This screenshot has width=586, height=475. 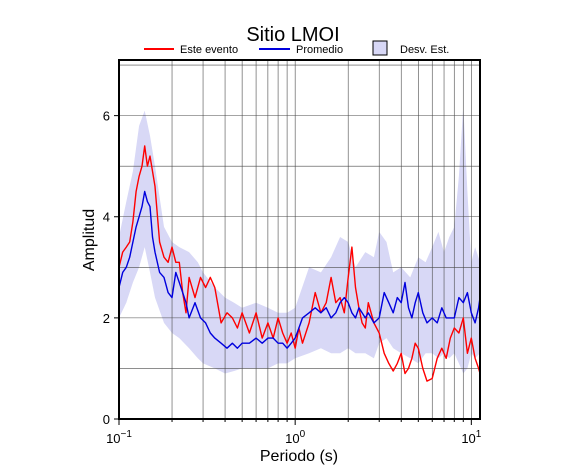 I want to click on chart-title: Sitio LMOI, so click(x=292, y=35).